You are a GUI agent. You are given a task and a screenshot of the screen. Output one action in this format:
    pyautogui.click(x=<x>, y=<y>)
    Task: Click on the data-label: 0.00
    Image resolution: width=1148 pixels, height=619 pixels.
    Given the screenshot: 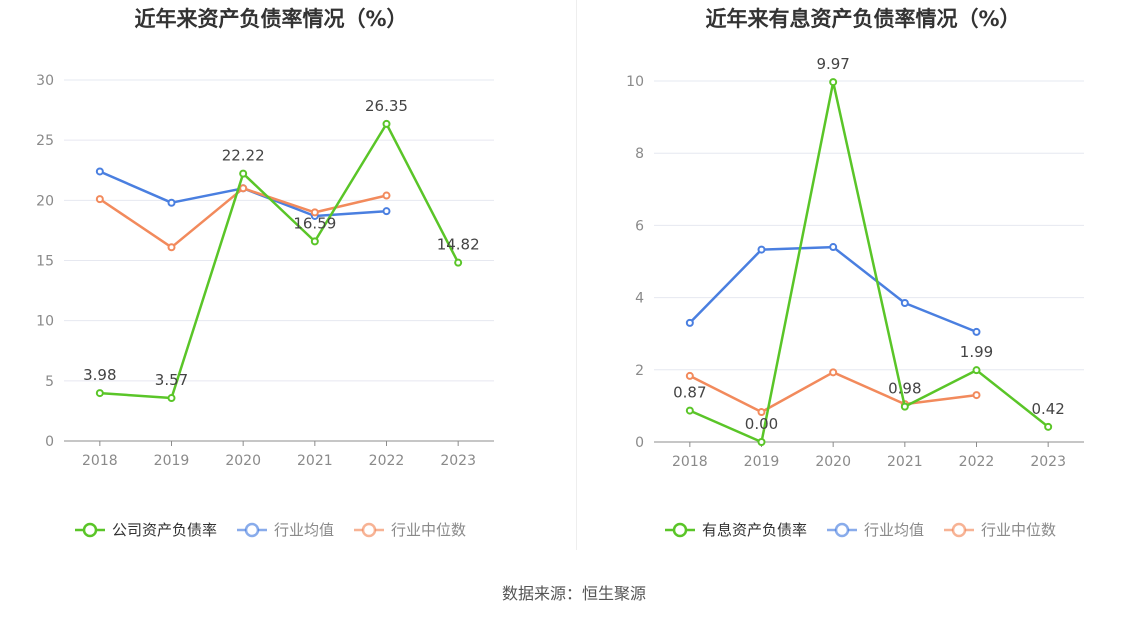 What is the action you would take?
    pyautogui.click(x=761, y=424)
    